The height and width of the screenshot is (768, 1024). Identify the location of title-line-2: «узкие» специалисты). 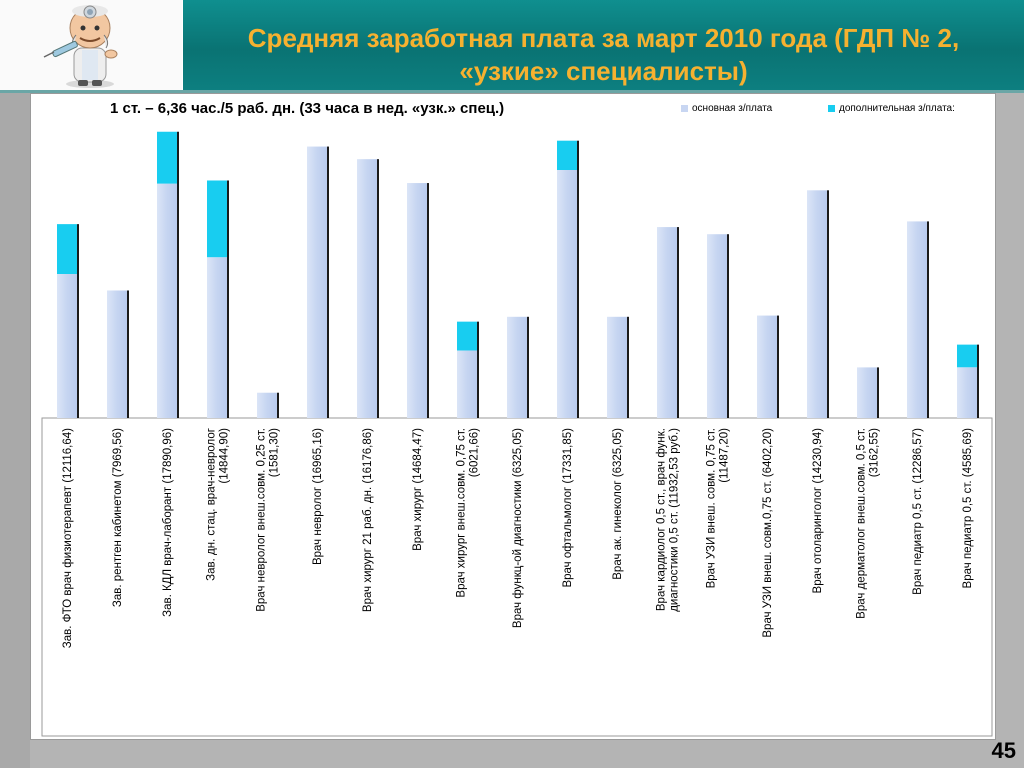
(603, 71).